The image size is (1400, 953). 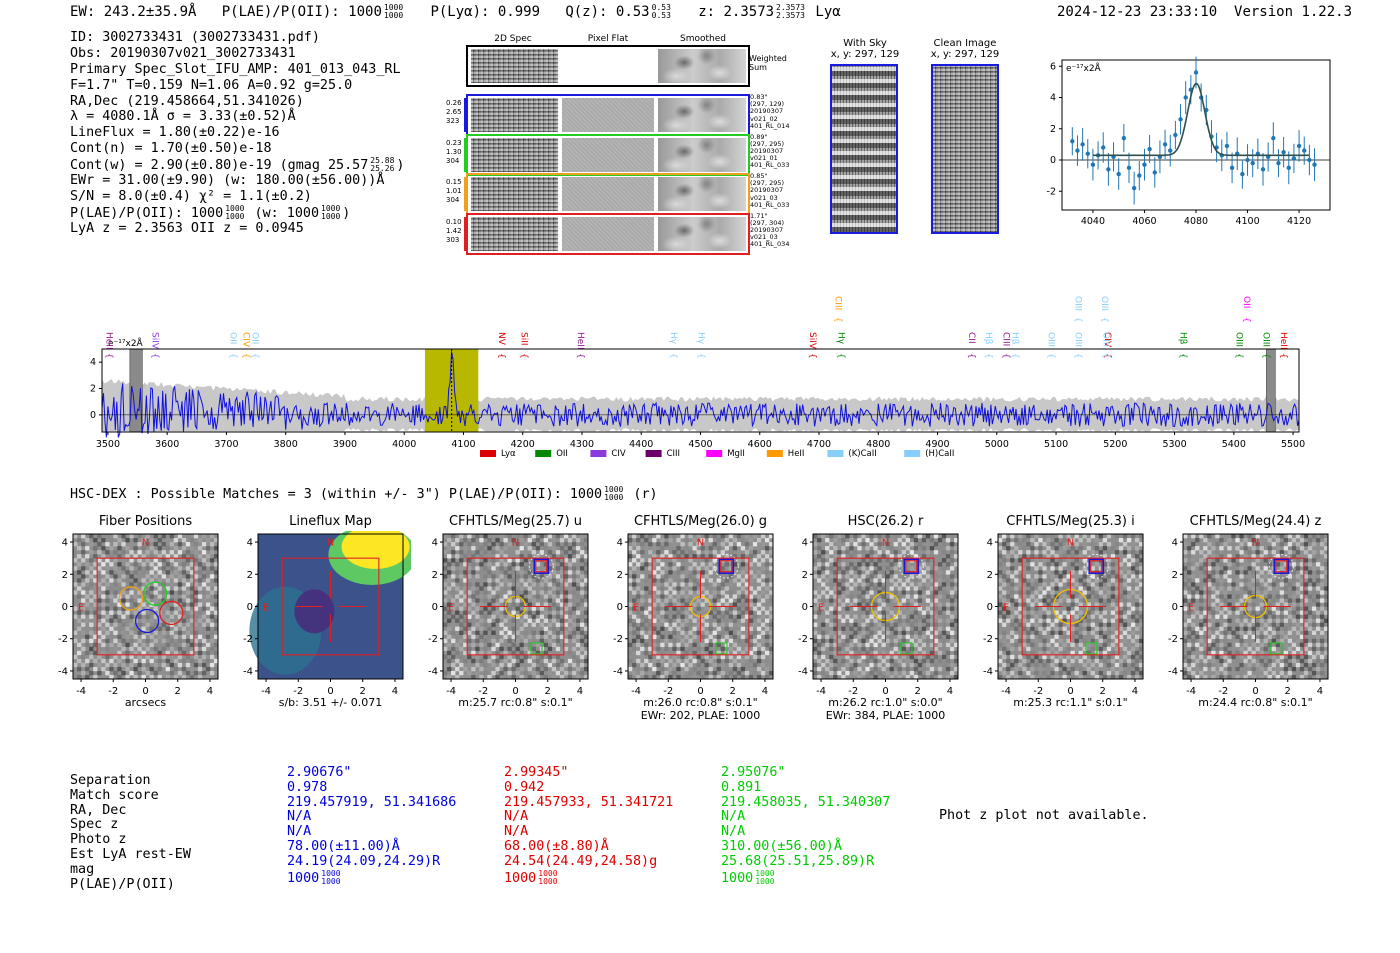 I want to click on spectrum-line-id: HeII{, so click(x=109, y=345).